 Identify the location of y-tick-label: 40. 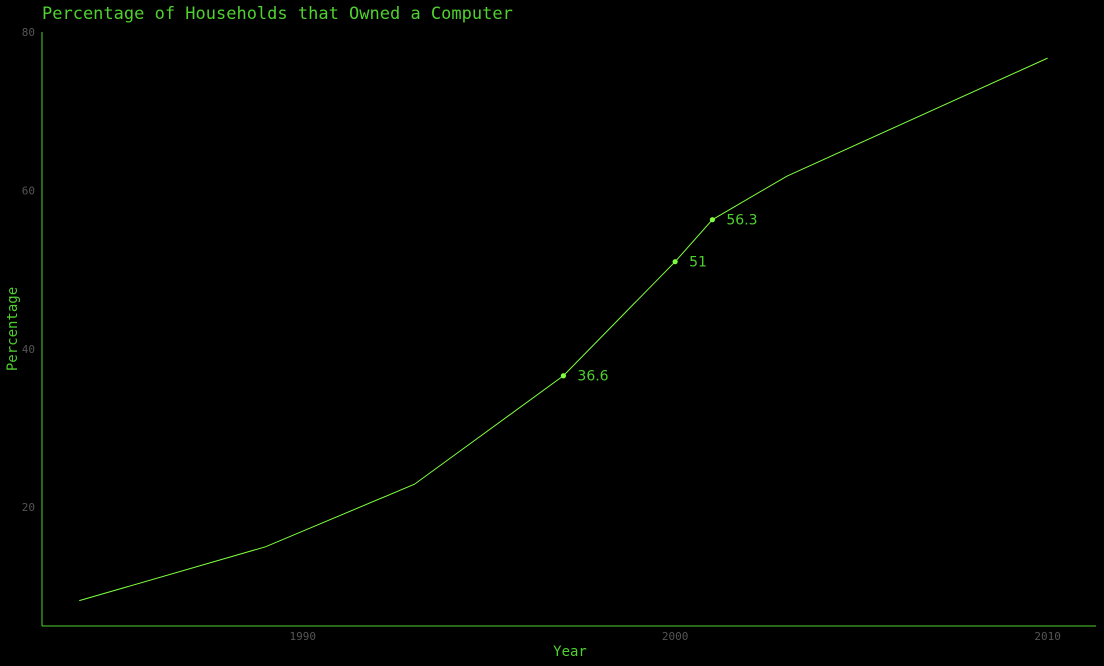
(28, 349).